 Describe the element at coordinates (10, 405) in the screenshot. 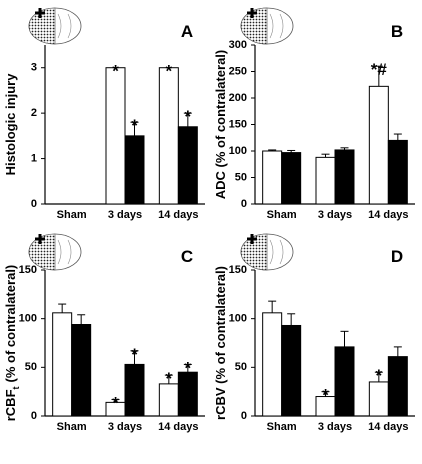

I see `y-axis-label-text: rCBF` at that location.